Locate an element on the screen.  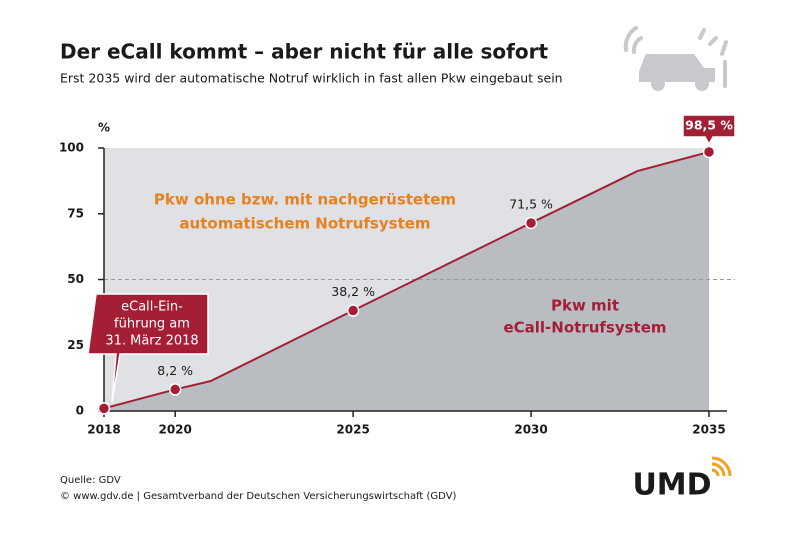
car-icon is located at coordinates (675, 57).